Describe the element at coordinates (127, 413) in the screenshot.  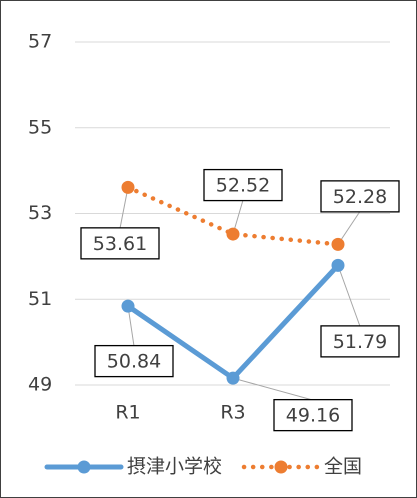
I see `x-tick-label: R1` at that location.